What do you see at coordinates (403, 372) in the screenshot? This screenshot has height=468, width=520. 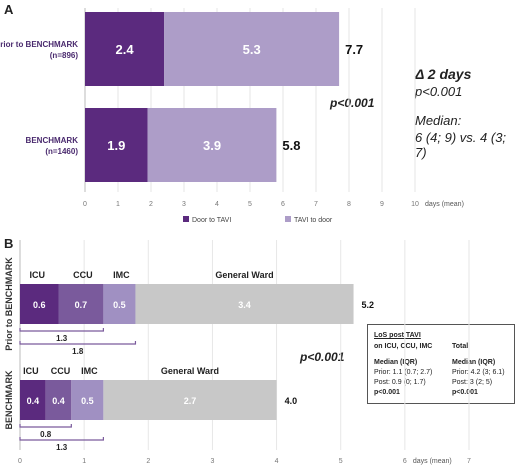 I see `los-prior-critical: Prior: 1.1 (0.7; 2.7)` at bounding box center [403, 372].